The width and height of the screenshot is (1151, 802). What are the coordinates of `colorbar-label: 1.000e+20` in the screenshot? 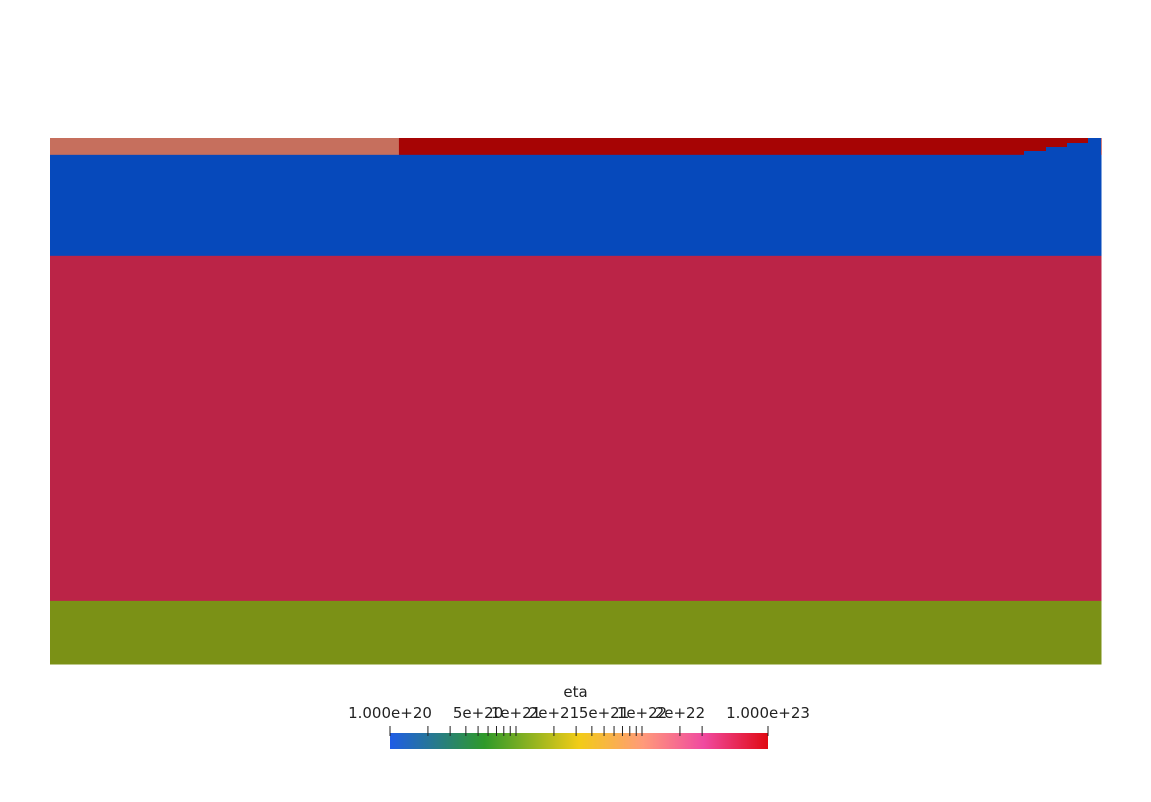 It's located at (390, 713).